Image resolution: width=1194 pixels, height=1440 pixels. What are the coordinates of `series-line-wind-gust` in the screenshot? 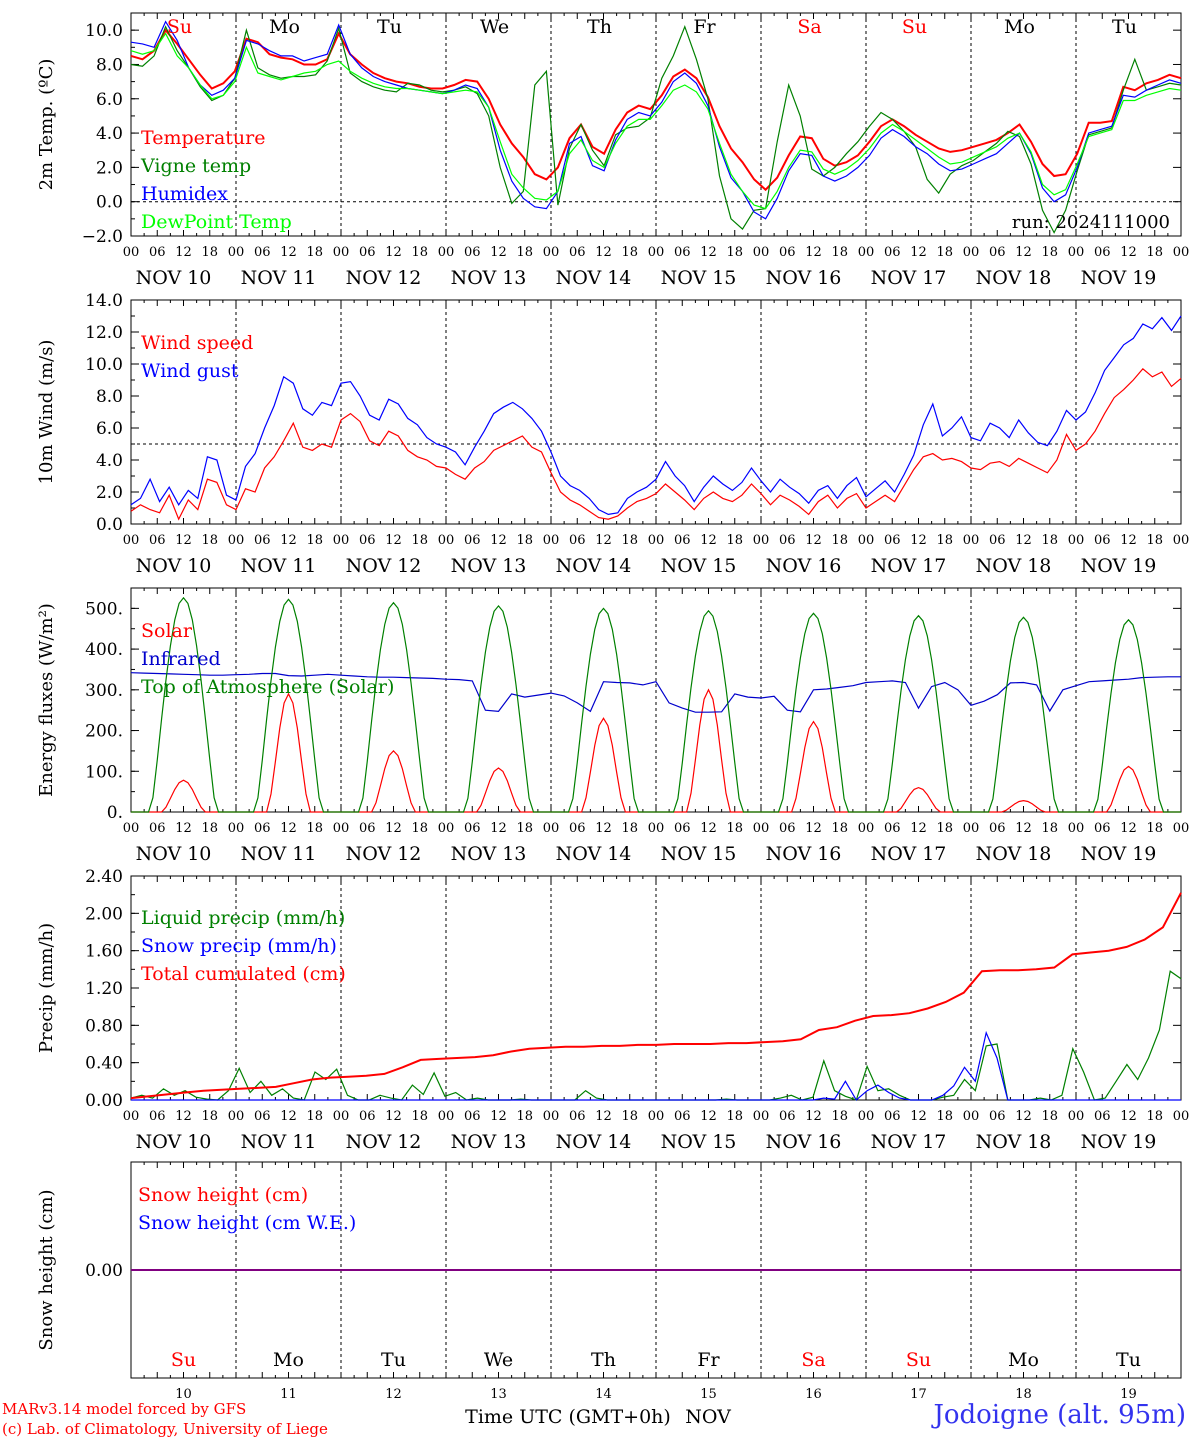 It's located at (656, 415).